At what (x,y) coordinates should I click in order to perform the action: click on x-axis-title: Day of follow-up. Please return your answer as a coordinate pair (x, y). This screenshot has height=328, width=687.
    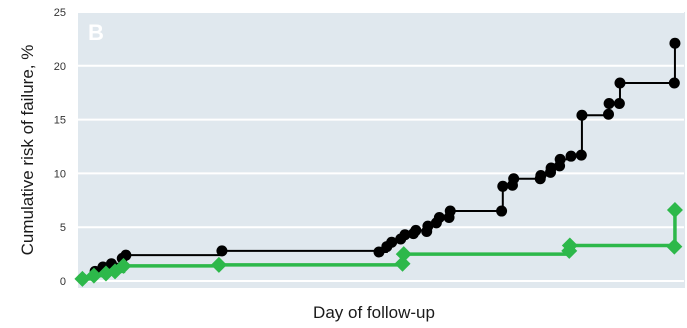
    Looking at the image, I should click on (374, 312).